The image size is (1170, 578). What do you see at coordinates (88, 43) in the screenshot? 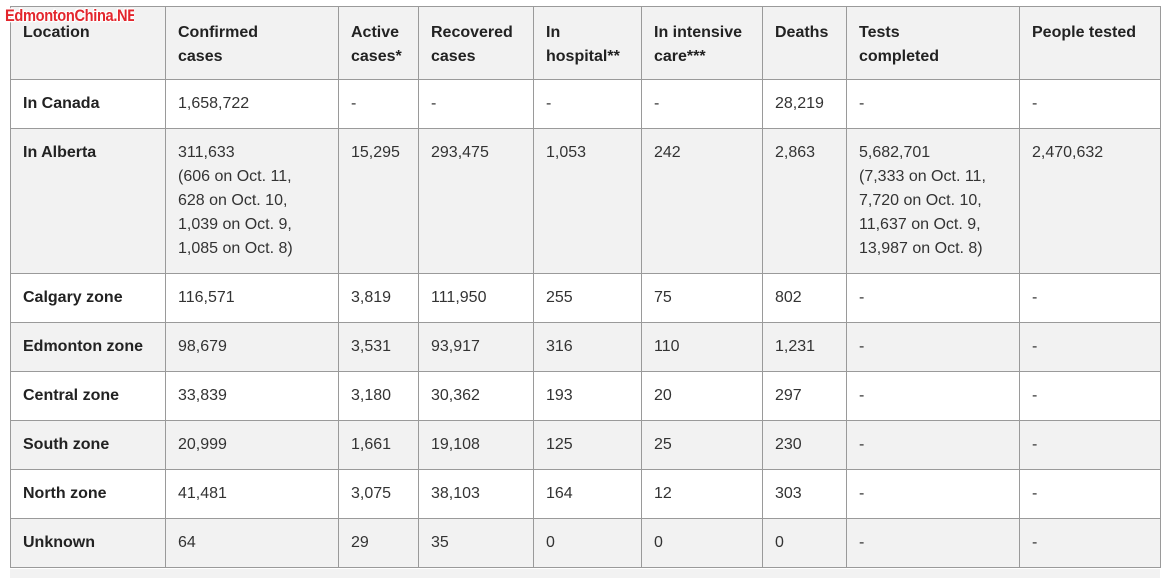
I see `header-location: Location` at bounding box center [88, 43].